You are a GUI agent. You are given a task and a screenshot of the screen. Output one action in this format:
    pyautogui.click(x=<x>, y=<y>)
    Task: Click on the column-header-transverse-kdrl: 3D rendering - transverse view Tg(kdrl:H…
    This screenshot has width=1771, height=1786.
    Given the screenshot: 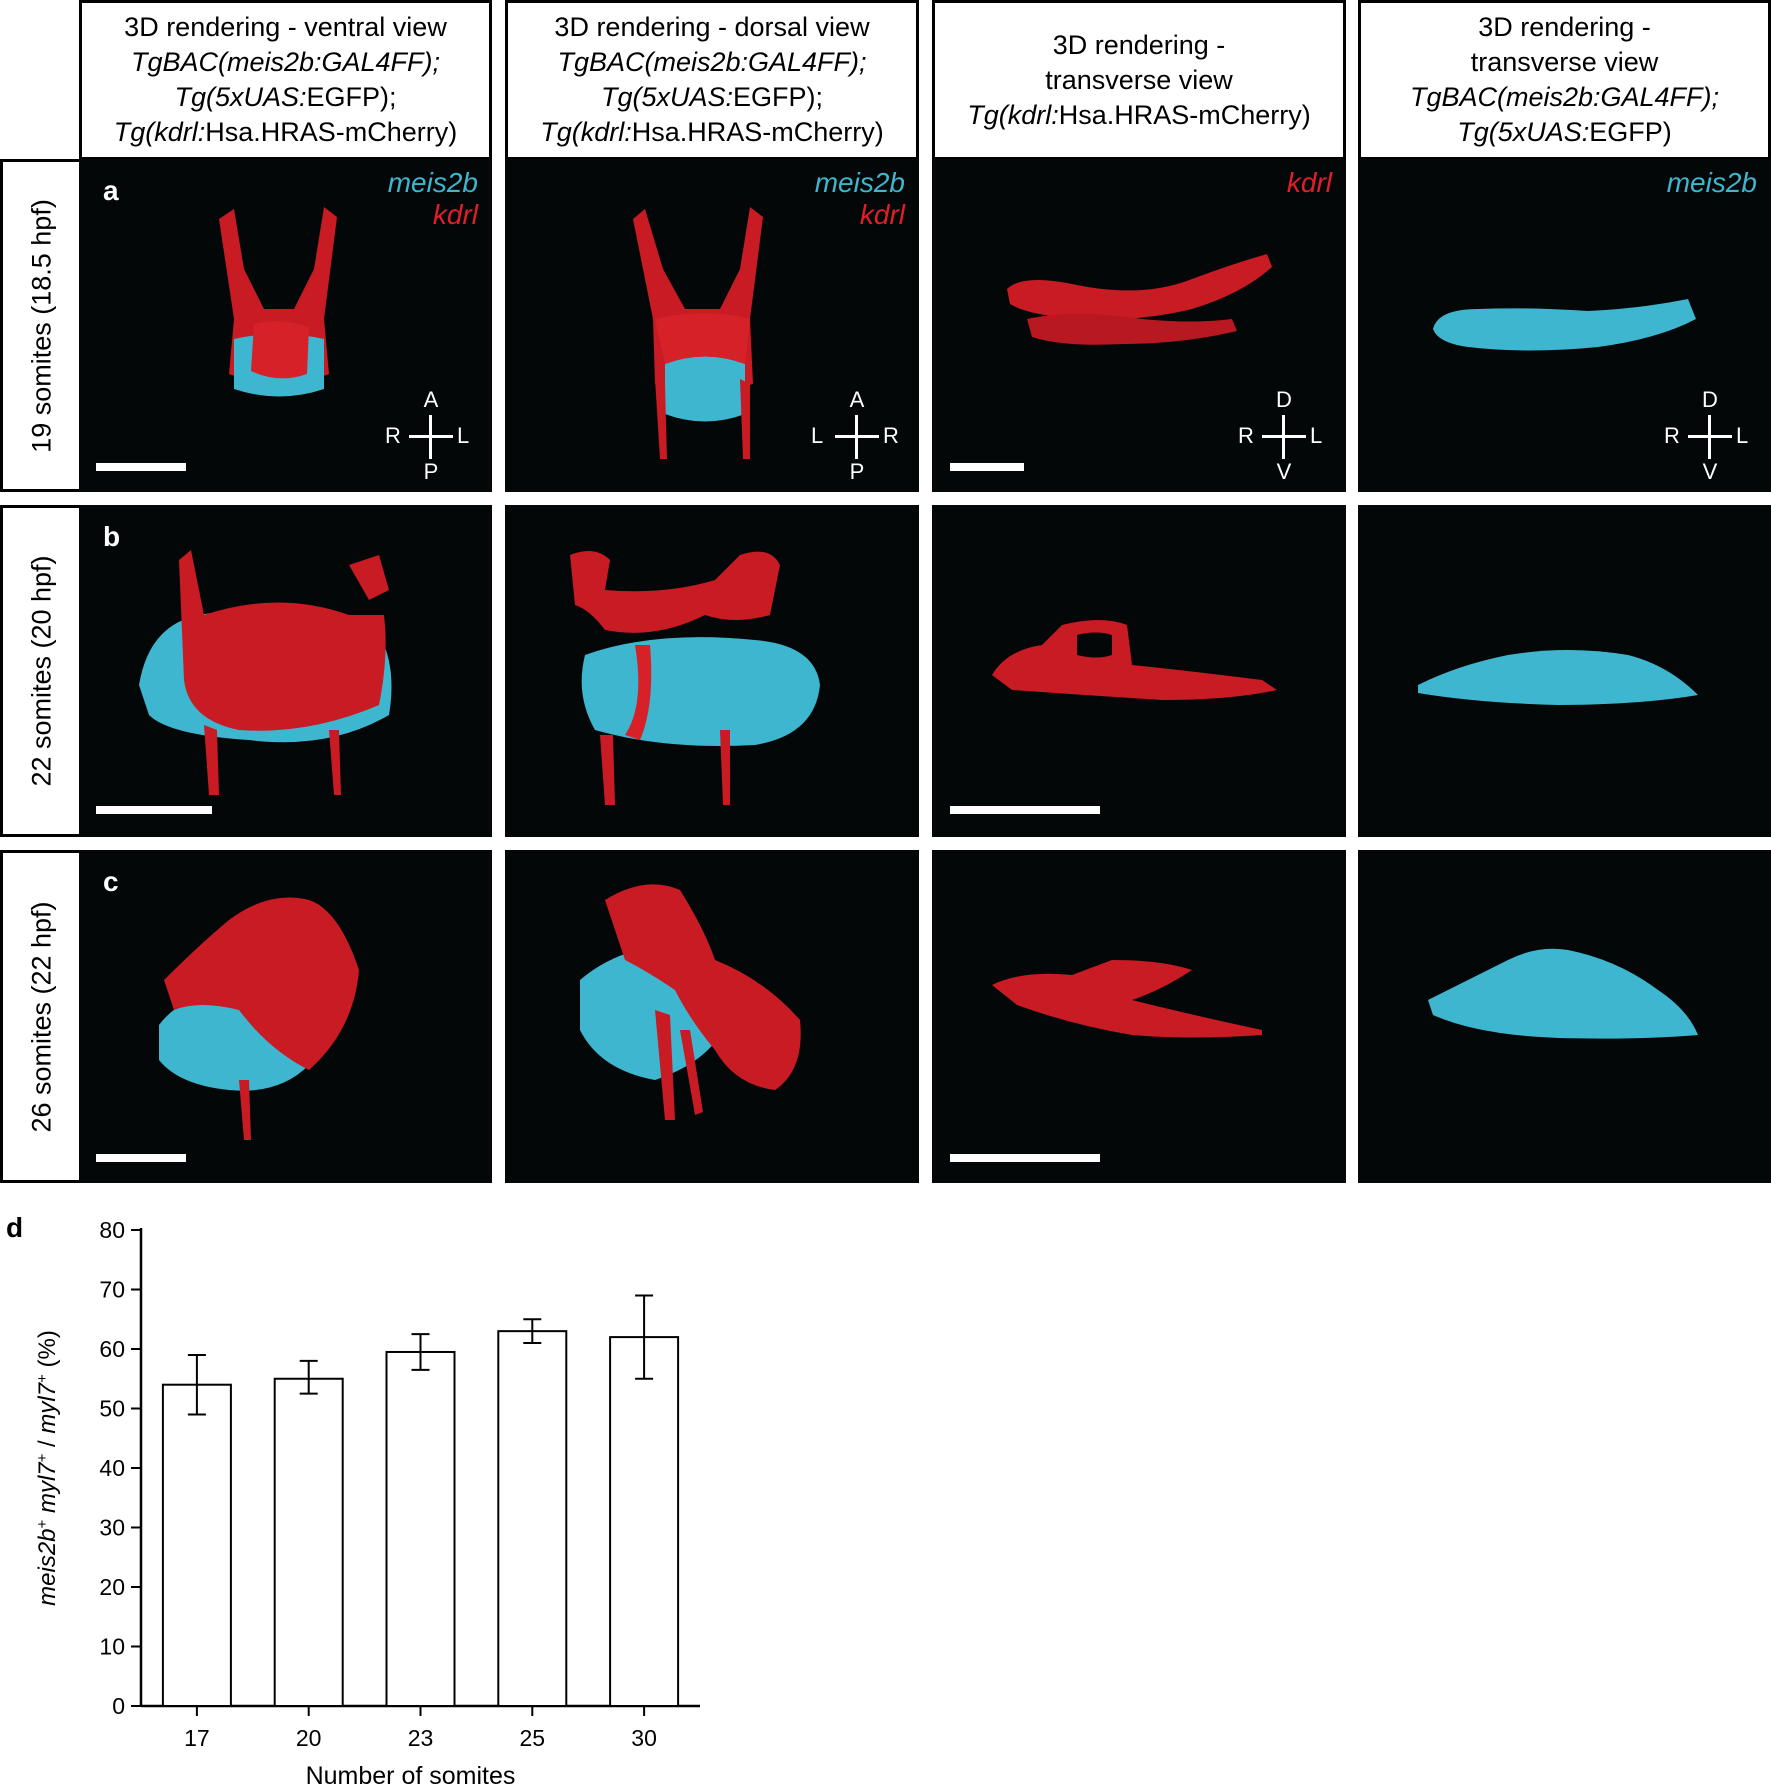 What is the action you would take?
    pyautogui.click(x=1139, y=80)
    